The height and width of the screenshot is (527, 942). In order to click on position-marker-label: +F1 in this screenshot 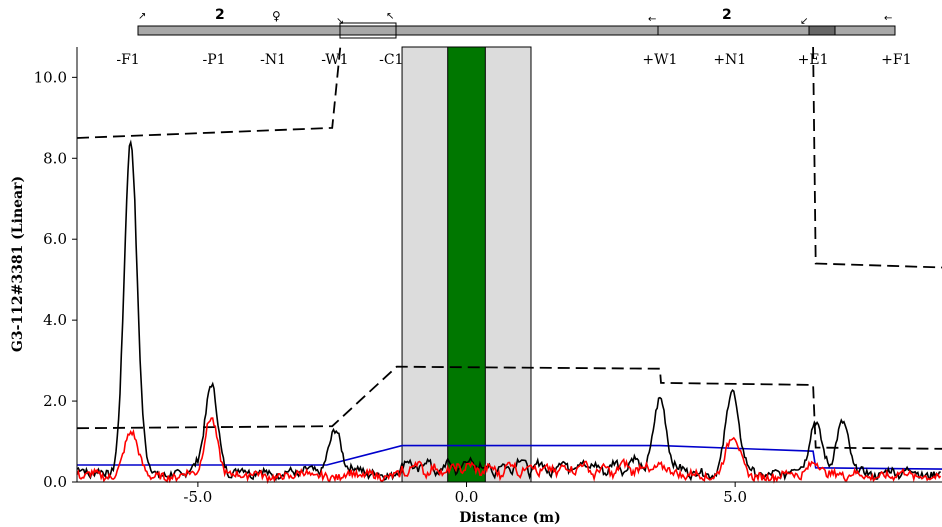, I will do `click(896, 60)`.